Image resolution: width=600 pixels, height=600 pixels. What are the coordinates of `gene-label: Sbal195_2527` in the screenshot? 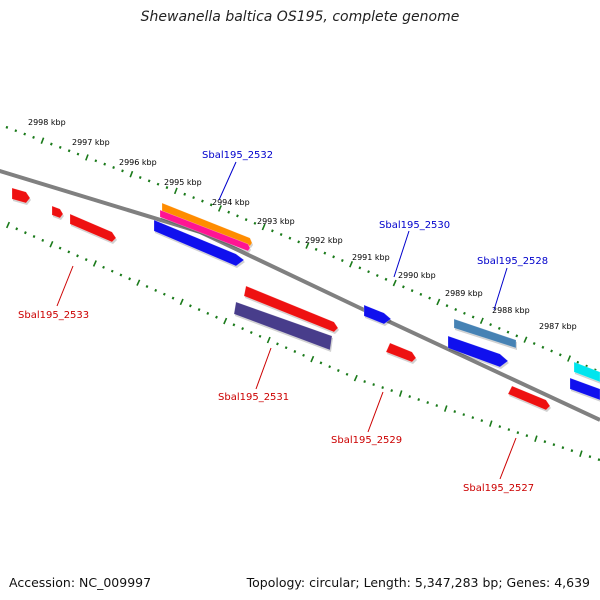 It's located at (498, 488).